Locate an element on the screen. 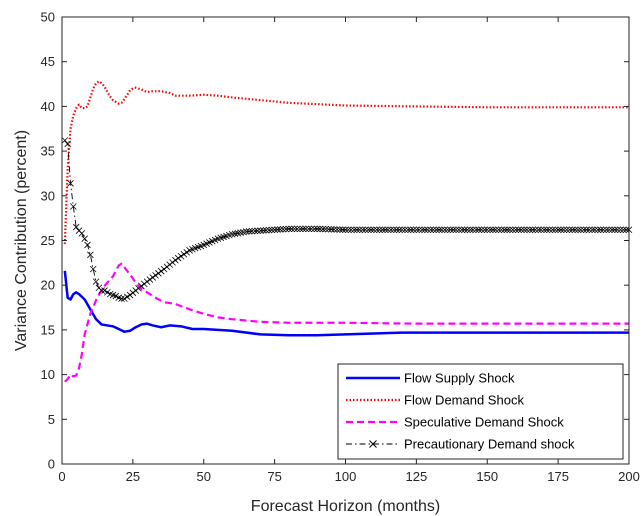  legend-label: Precautionary Demand shock is located at coordinates (489, 444).